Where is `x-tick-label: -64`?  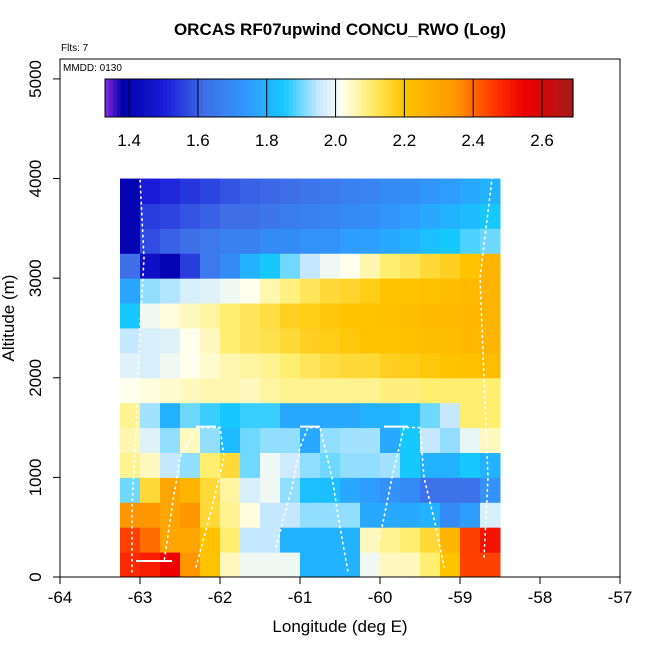 x-tick-label: -64 is located at coordinates (60, 597).